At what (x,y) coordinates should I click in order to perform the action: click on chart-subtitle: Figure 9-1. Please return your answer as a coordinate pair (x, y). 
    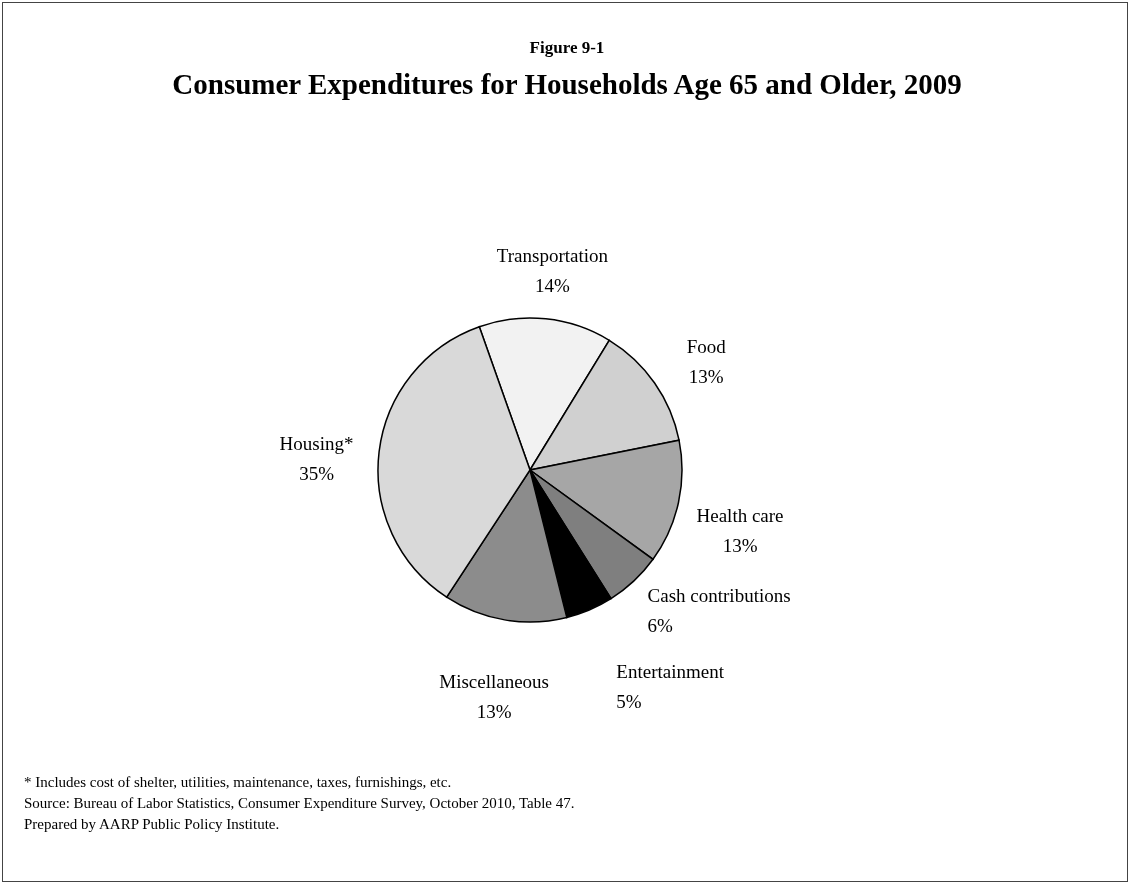
    Looking at the image, I should click on (567, 48).